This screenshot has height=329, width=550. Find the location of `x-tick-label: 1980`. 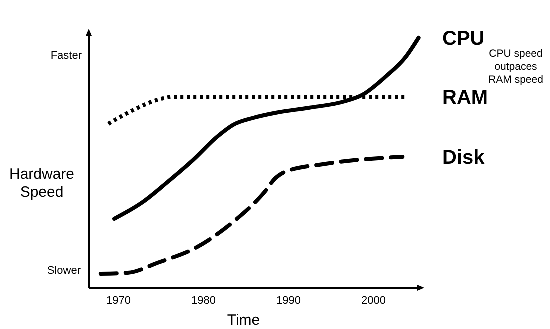

x-tick-label: 1980 is located at coordinates (204, 301).